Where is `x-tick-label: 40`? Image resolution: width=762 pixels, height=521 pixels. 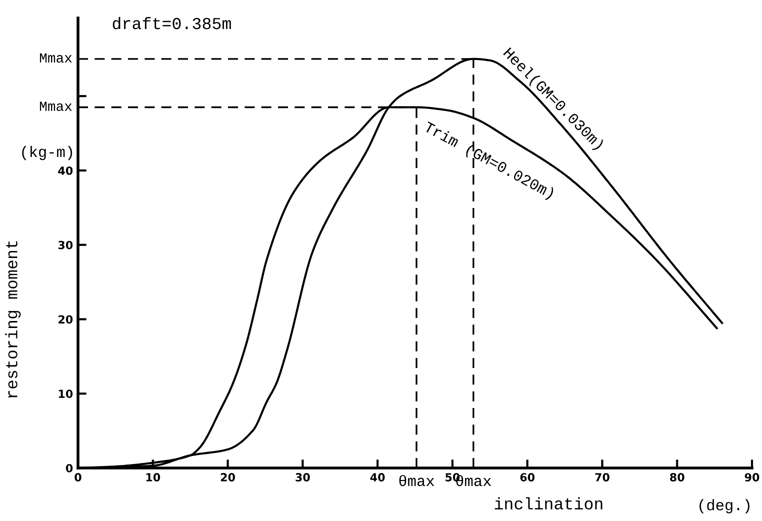 x-tick-label: 40 is located at coordinates (377, 477).